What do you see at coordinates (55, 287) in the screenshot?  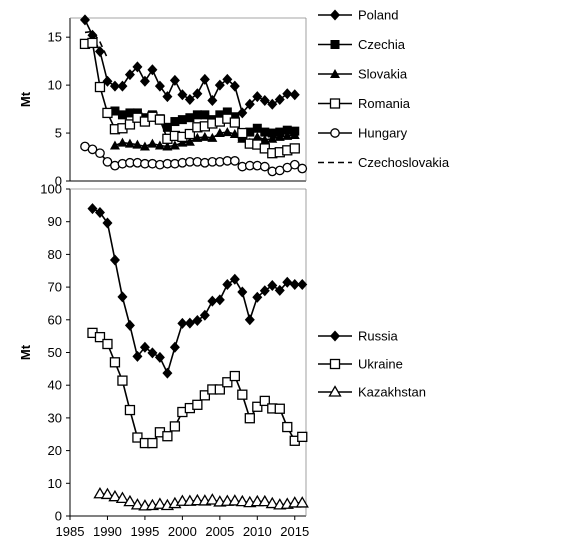 I see `y-tick-label: 70` at bounding box center [55, 287].